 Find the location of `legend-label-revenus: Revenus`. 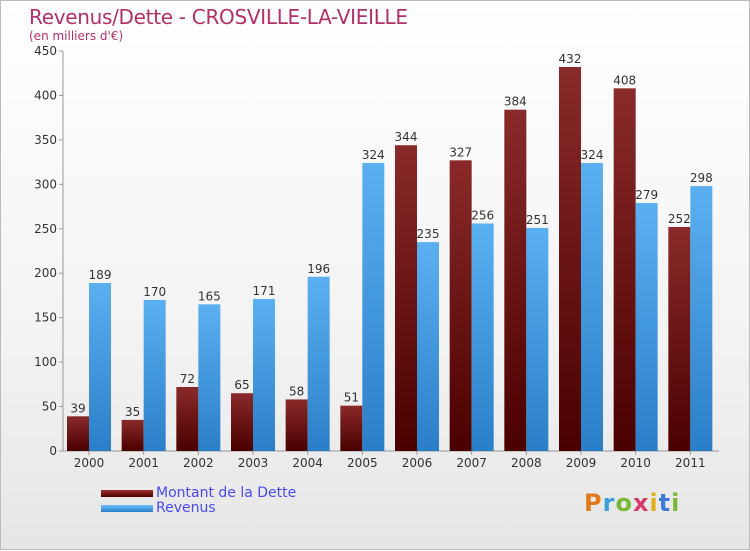

legend-label-revenus: Revenus is located at coordinates (186, 508).